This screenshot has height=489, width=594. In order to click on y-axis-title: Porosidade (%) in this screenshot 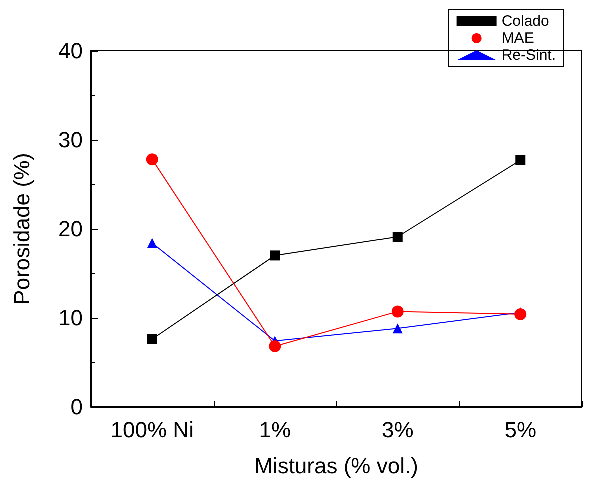, I will do `click(22, 229)`.